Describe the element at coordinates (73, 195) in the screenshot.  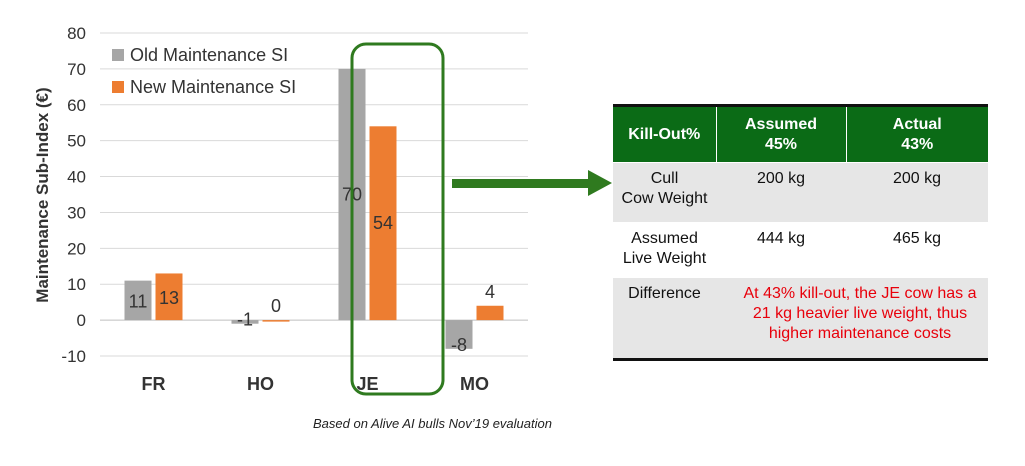
I see `y-axis-ticks: -10 0 10 20 30 40 50 60 70 80` at that location.